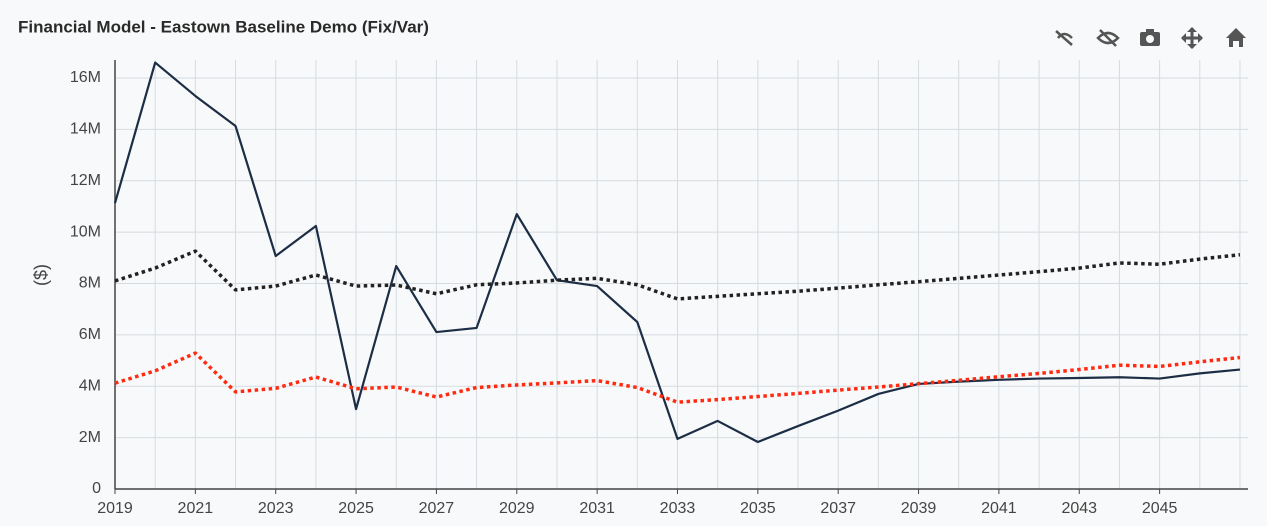 This screenshot has width=1267, height=526. I want to click on x-tick-label: 2043, so click(1079, 508).